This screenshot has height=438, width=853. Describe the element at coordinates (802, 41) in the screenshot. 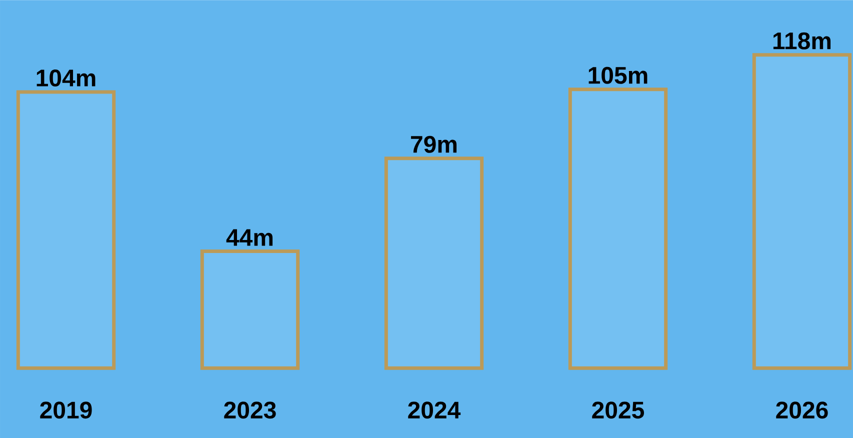

I see `data-label: 118m` at that location.